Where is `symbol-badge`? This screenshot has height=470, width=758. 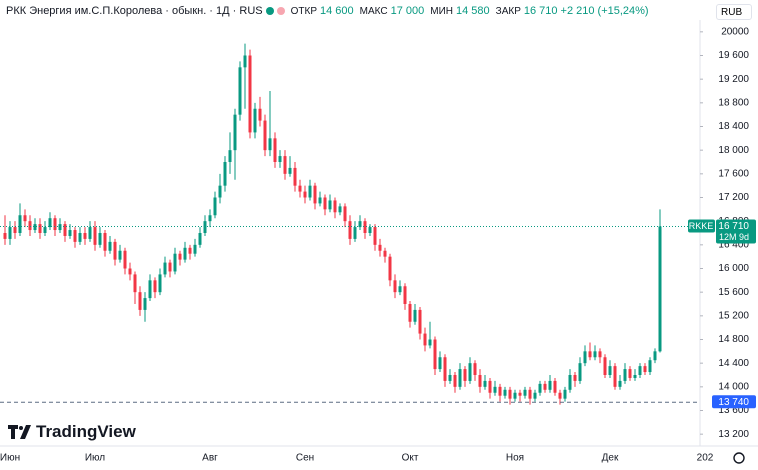 symbol-badge is located at coordinates (701, 226).